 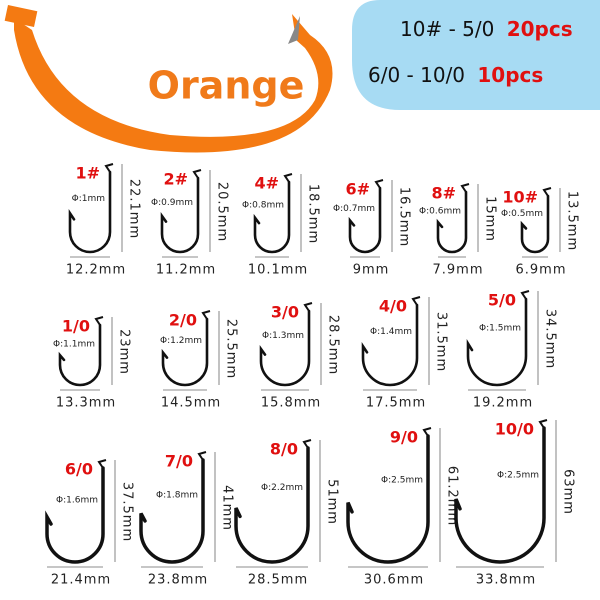 I want to click on quantity-range: 10# - 5/0, so click(x=447, y=29).